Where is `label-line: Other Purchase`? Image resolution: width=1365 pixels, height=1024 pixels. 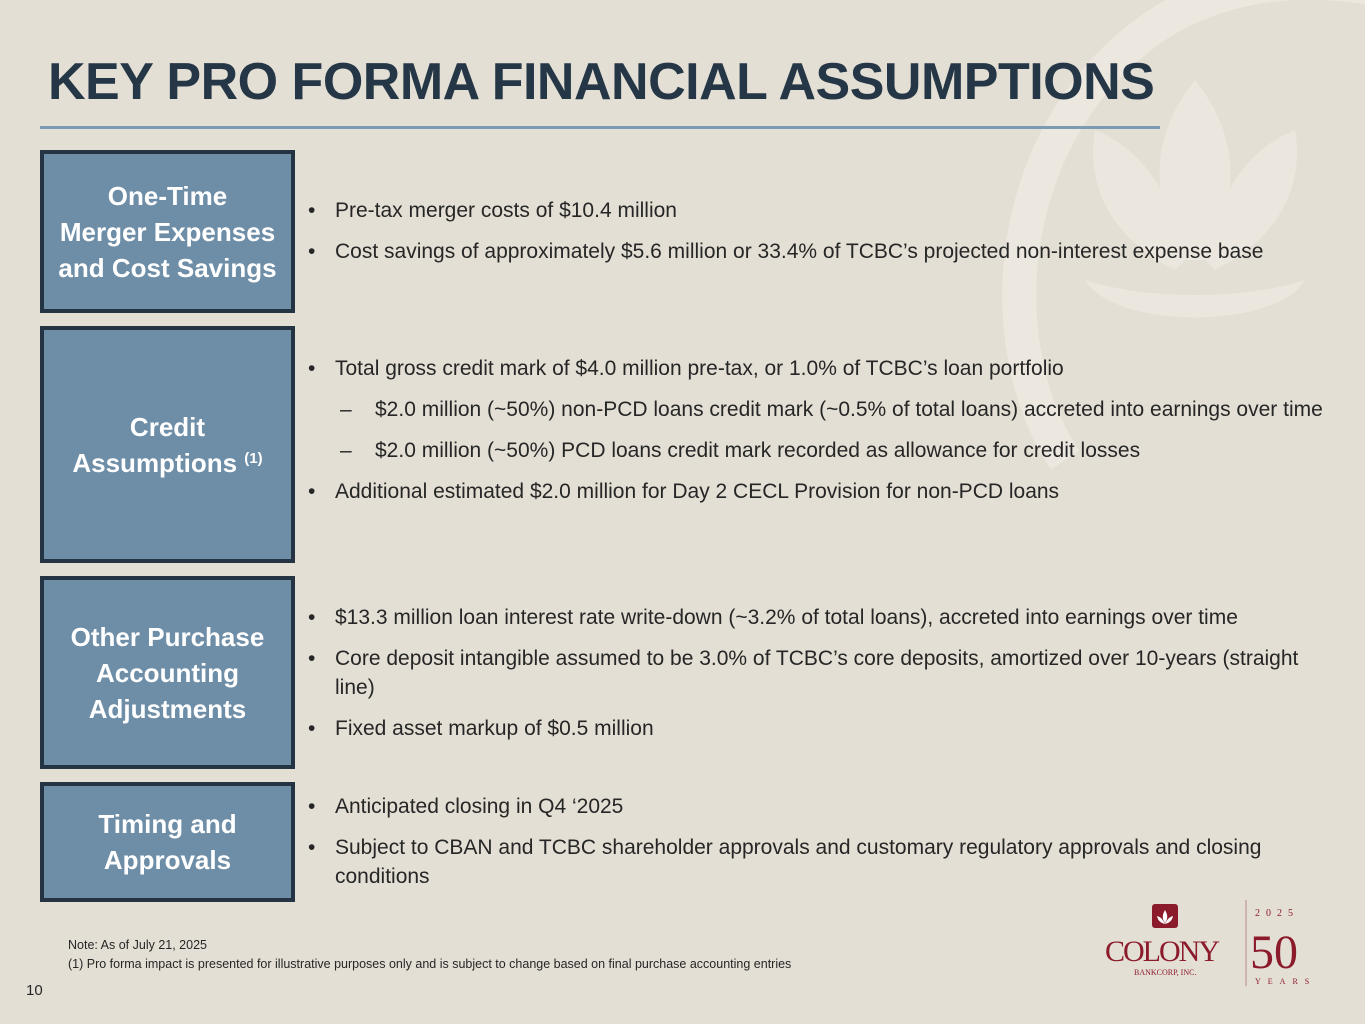 label-line: Other Purchase is located at coordinates (167, 636).